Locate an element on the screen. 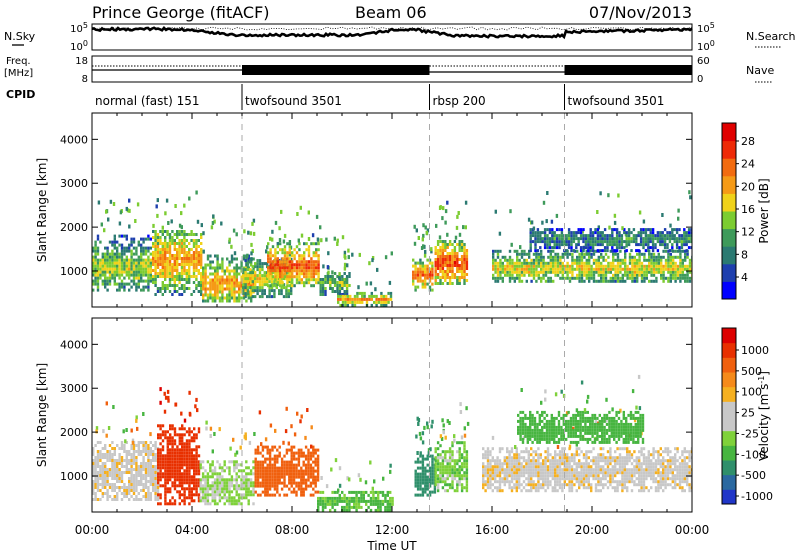  heatmap-region is located at coordinates (592, 246).